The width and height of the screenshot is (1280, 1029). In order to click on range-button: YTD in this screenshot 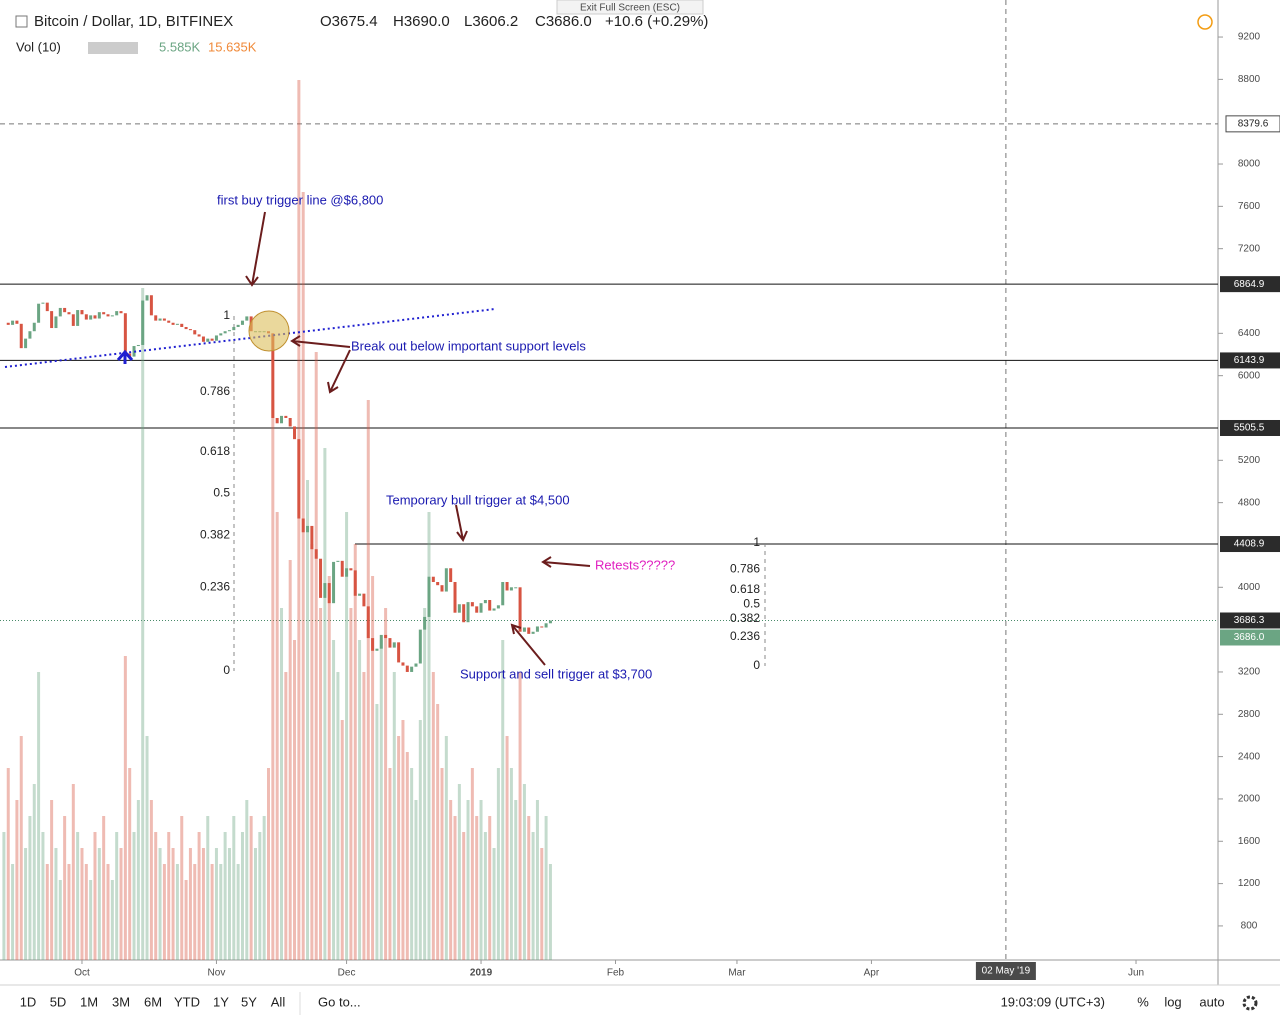, I will do `click(187, 1001)`.